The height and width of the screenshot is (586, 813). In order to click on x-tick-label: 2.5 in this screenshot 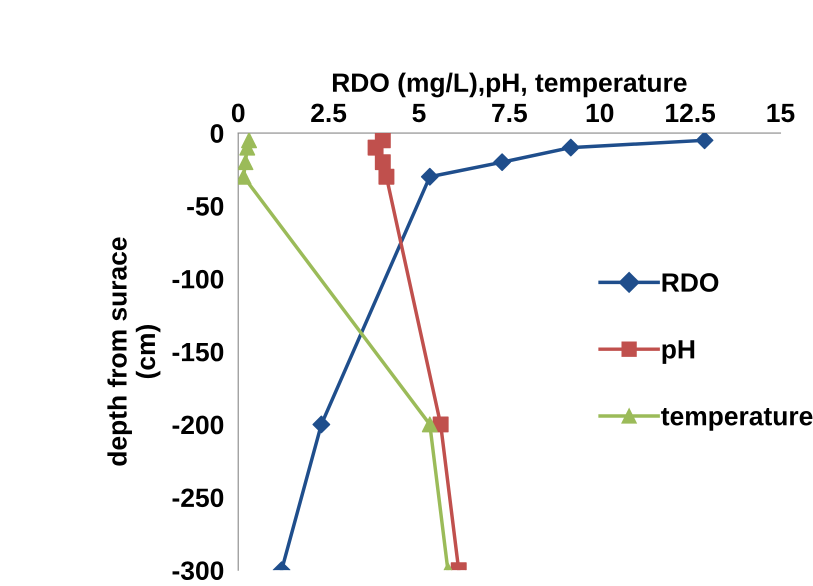, I will do `click(328, 113)`.